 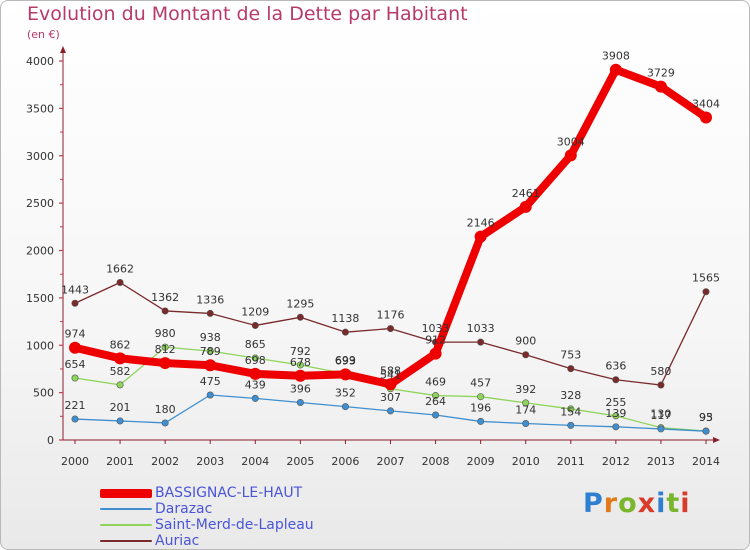 I want to click on data-label-2: 130, so click(x=660, y=414).